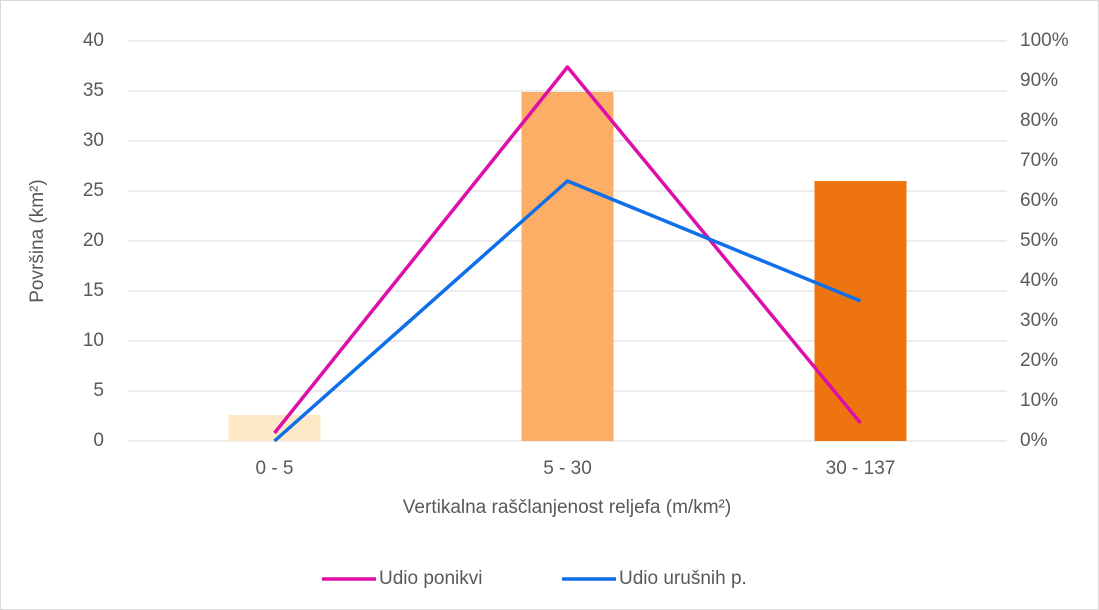  Describe the element at coordinates (1039, 320) in the screenshot. I see `y2-tick-label: 30%` at that location.